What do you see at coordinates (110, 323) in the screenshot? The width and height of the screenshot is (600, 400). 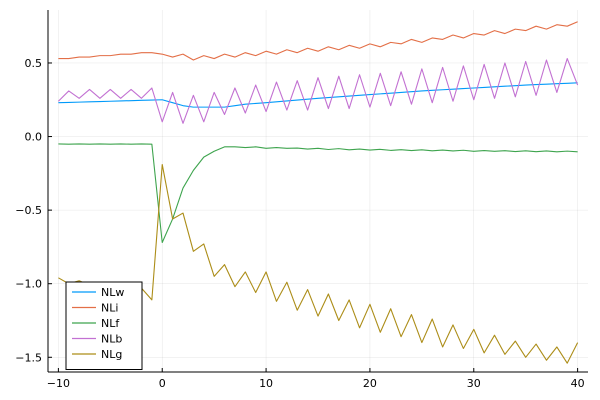 I see `legend-label-nlf: NLf` at bounding box center [110, 323].